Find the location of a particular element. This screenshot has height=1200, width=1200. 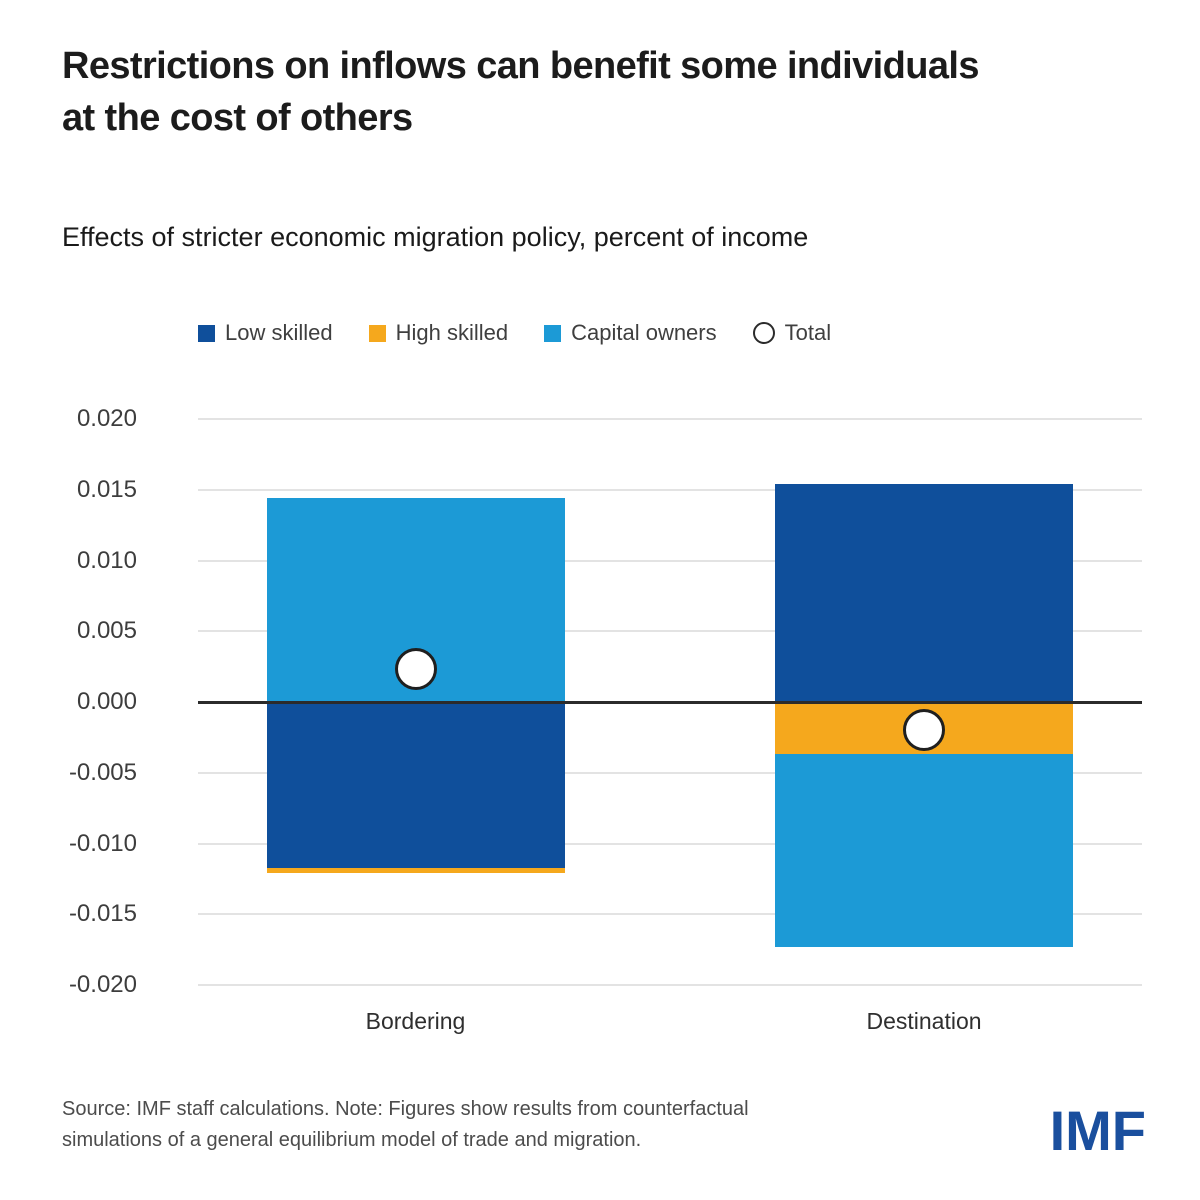

zero-baseline is located at coordinates (670, 702).